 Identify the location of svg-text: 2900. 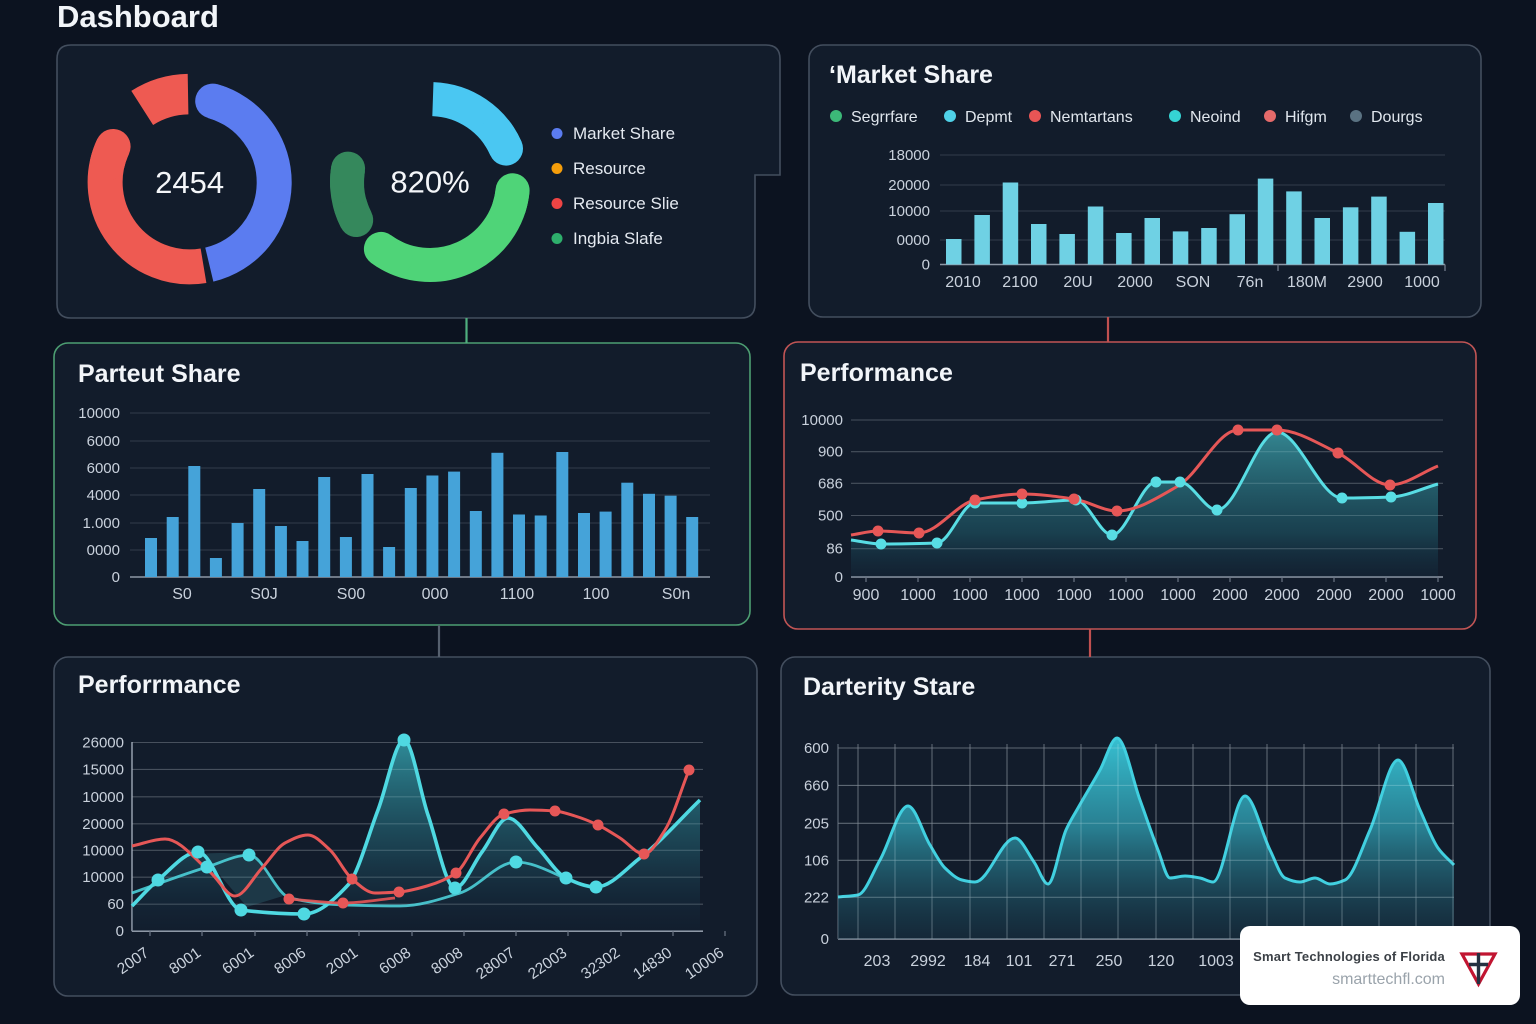
(1365, 282).